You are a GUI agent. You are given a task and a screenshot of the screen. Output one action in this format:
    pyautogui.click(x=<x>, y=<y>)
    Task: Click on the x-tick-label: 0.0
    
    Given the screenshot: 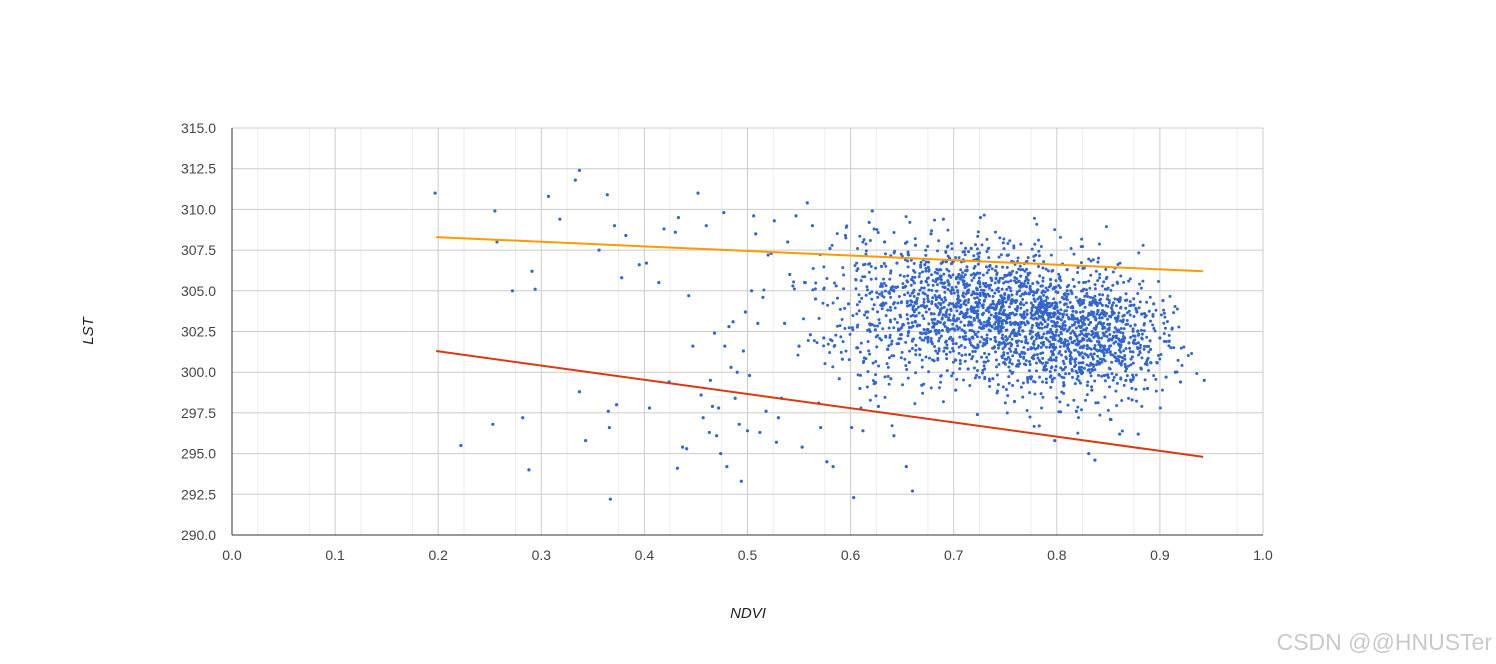 What is the action you would take?
    pyautogui.click(x=232, y=555)
    